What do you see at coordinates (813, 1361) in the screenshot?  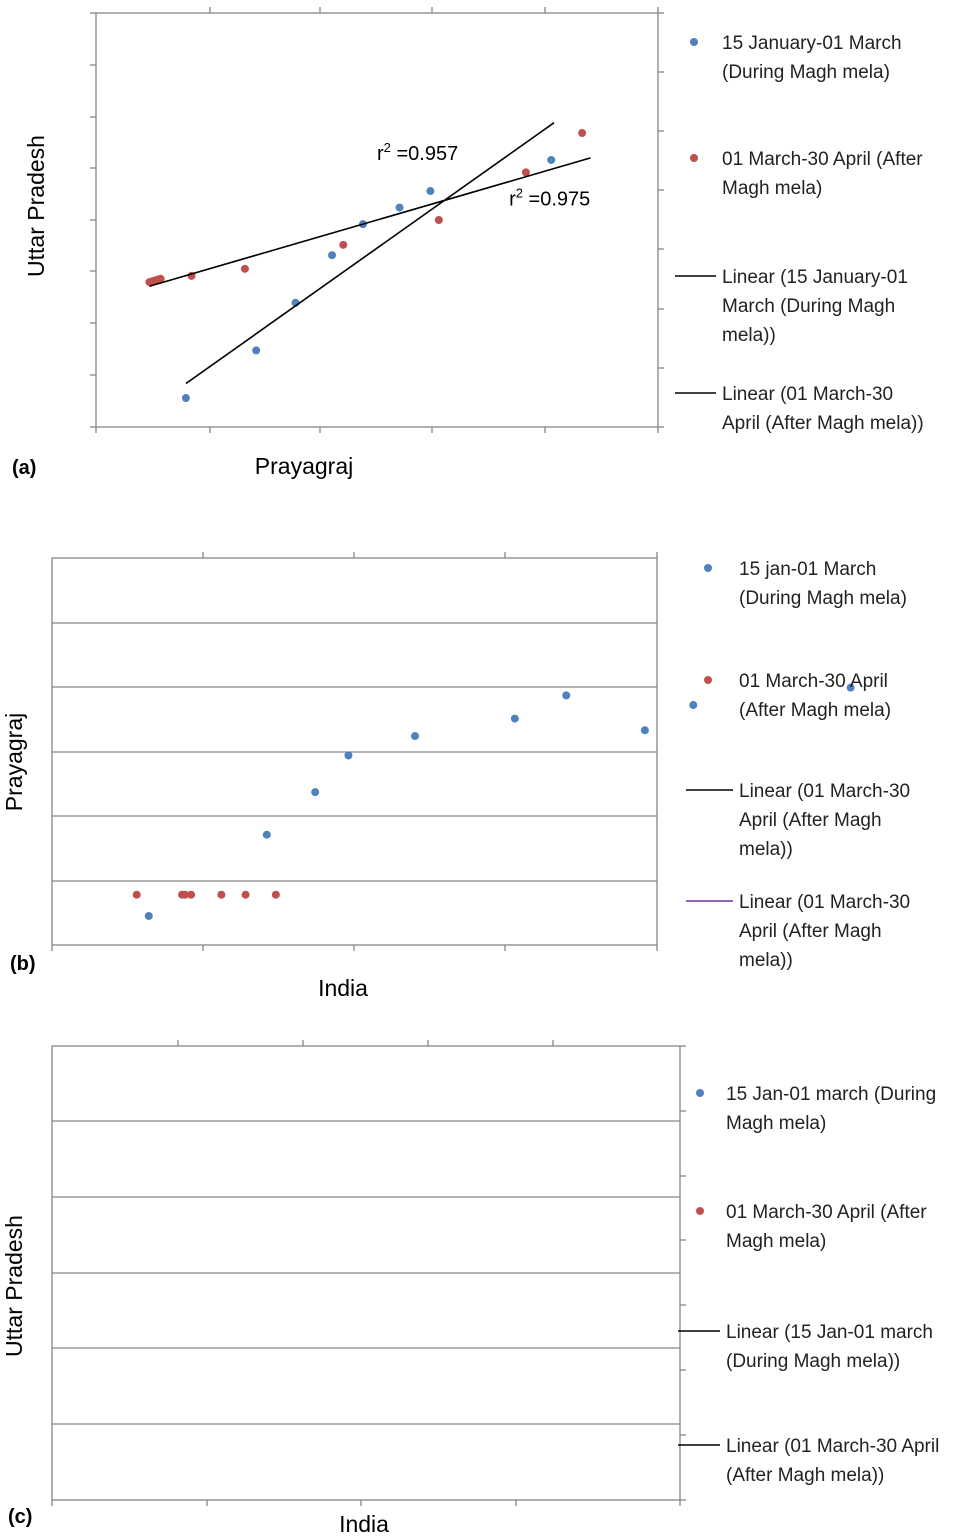 I see `legend-label: (During Magh mela))` at bounding box center [813, 1361].